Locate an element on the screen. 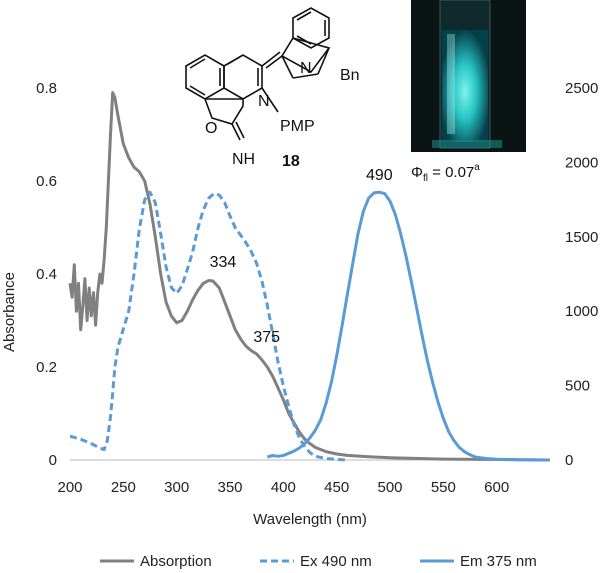 The image size is (605, 573). x-tick-label: 350 is located at coordinates (229, 487).